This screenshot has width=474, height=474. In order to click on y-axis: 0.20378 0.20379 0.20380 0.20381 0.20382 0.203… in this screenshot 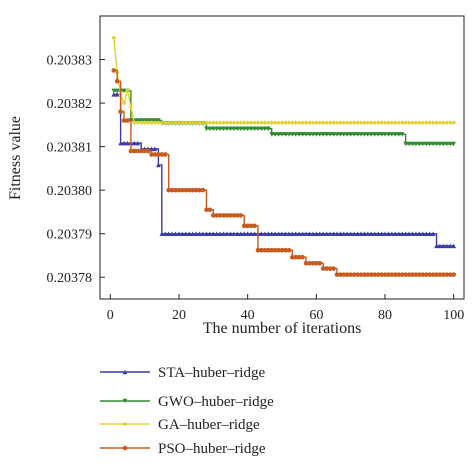, I will do `click(76, 170)`.